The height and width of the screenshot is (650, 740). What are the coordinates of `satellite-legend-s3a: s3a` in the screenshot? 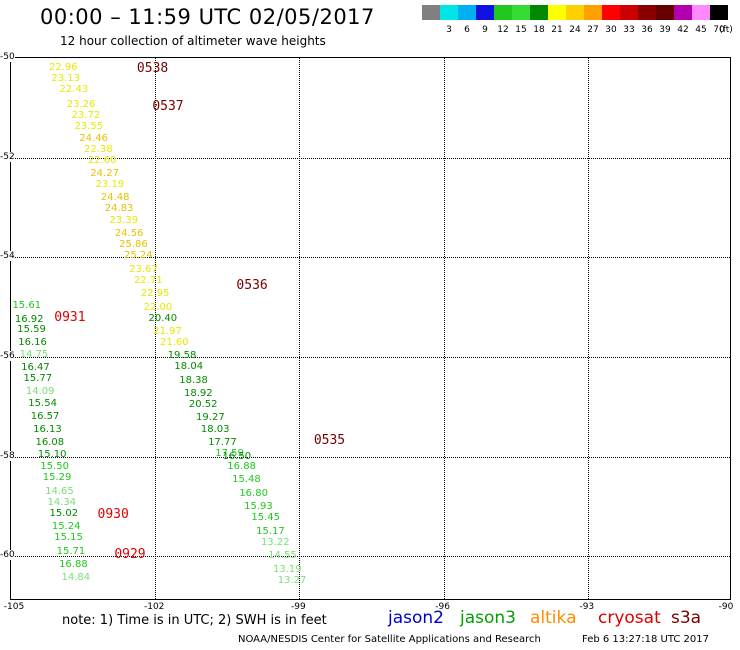 It's located at (686, 618).